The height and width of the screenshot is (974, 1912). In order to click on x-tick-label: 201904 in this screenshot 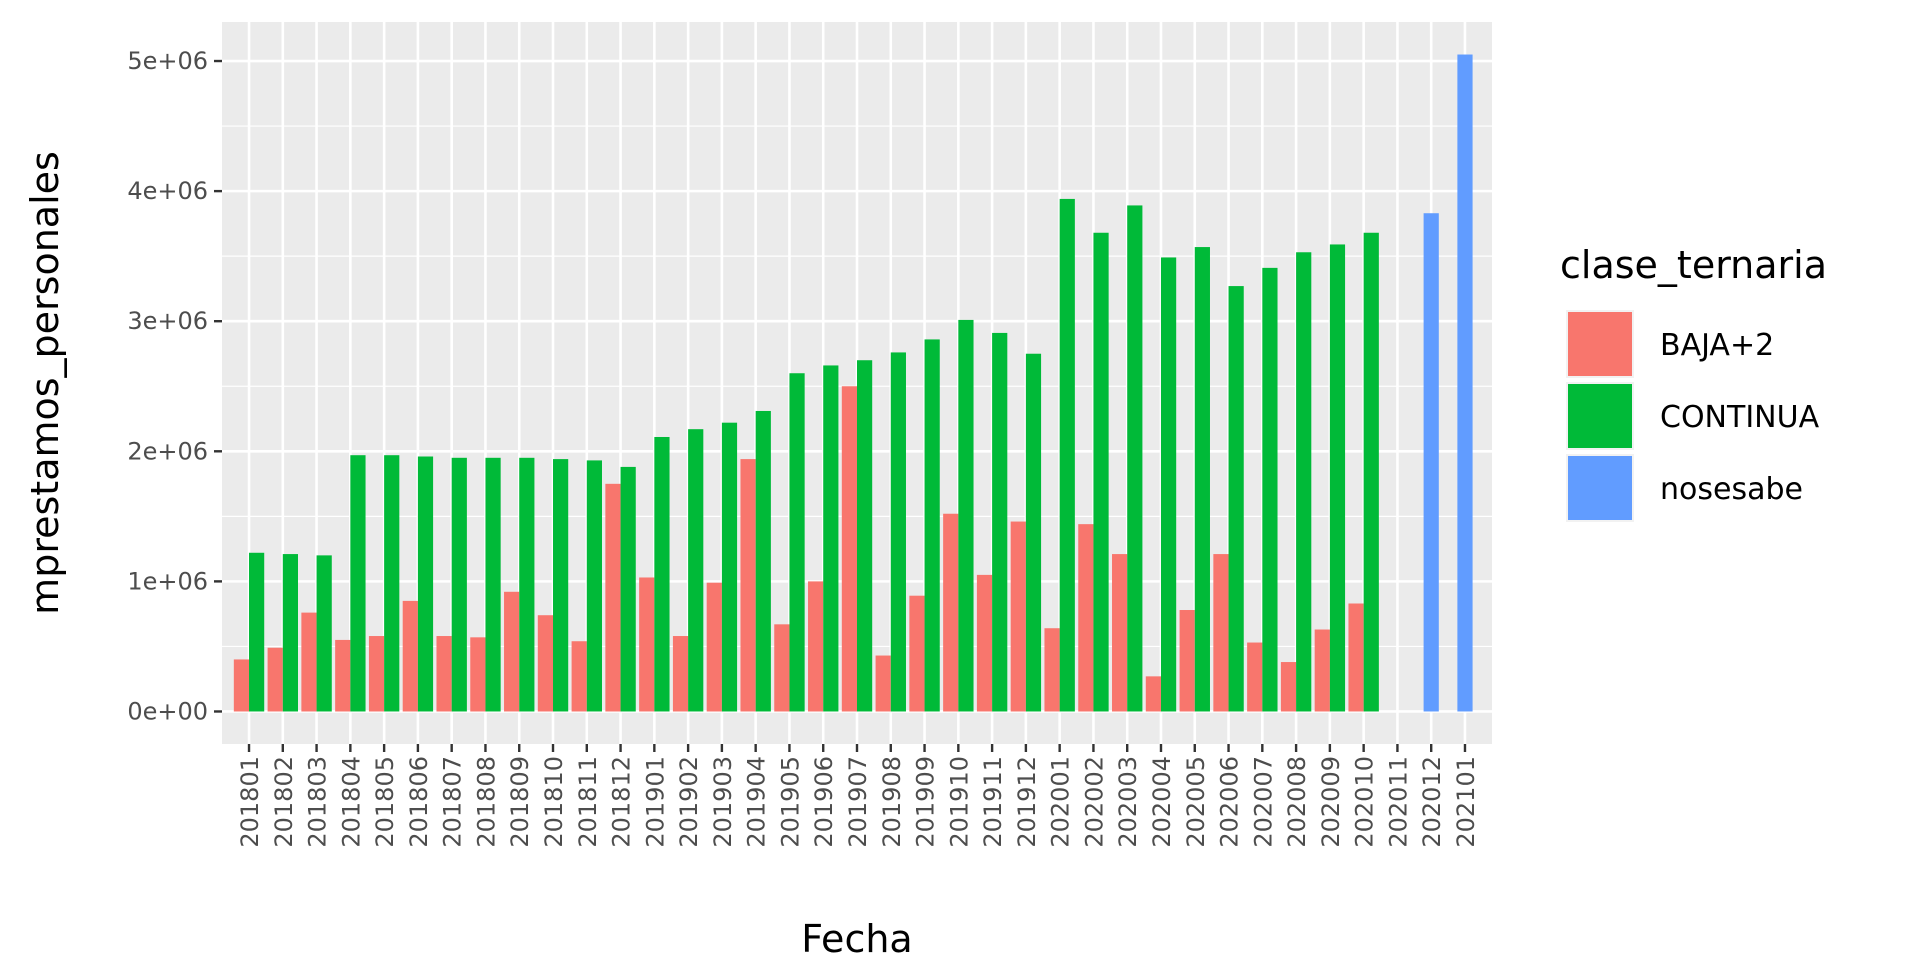, I will do `click(757, 802)`.